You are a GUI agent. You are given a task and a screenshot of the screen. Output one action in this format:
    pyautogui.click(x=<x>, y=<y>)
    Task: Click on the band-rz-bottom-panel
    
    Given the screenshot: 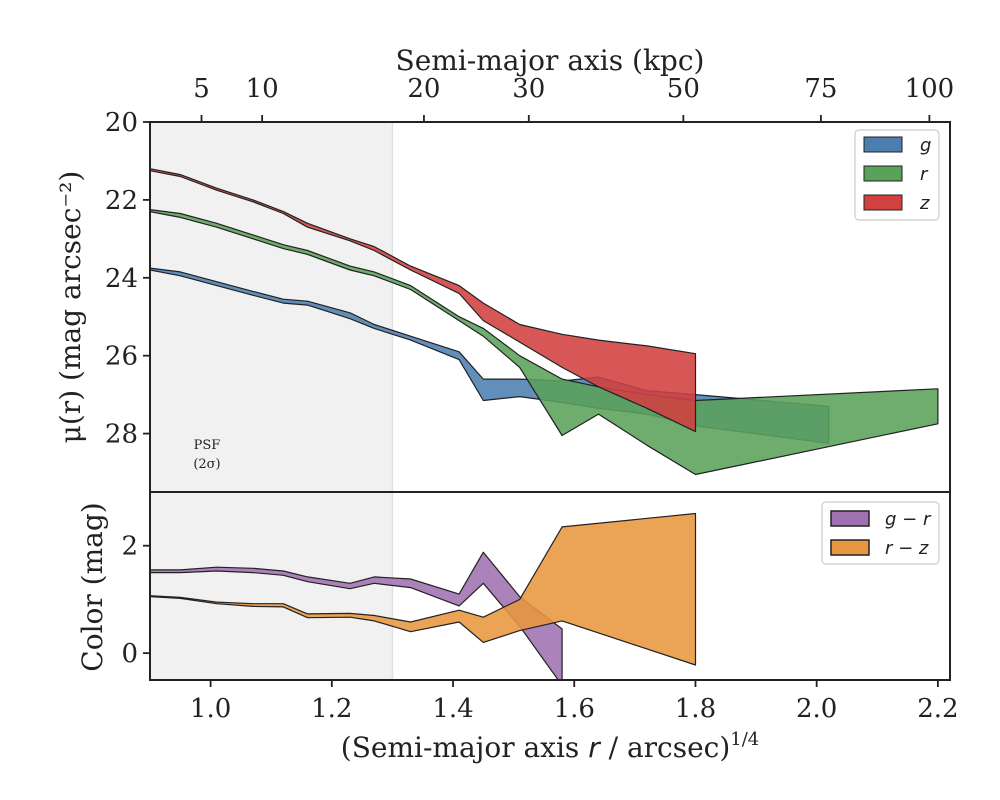 What is the action you would take?
    pyautogui.click(x=423, y=589)
    